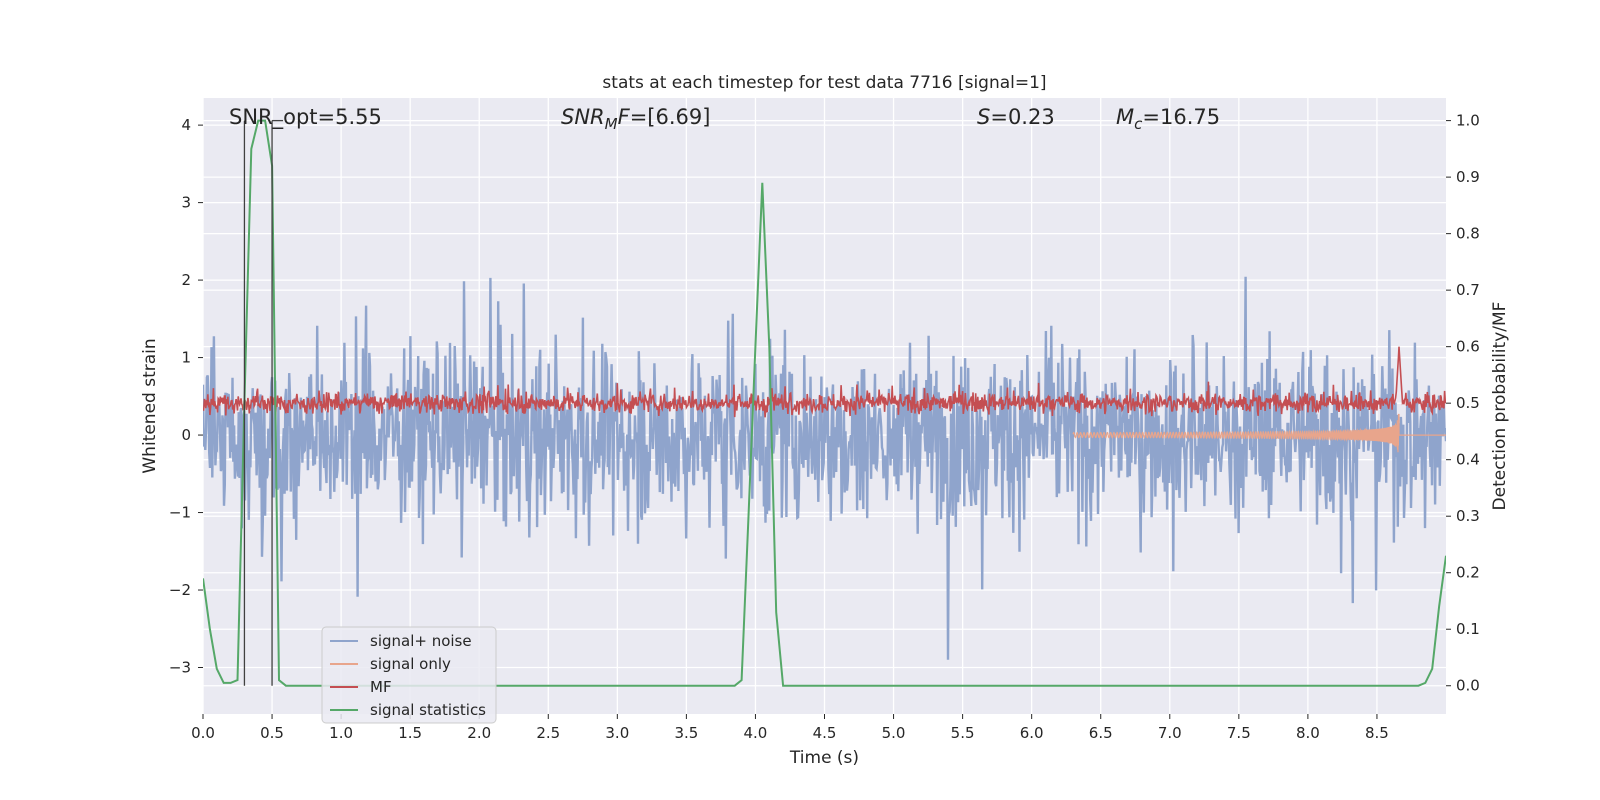 This screenshot has height=800, width=1600. What do you see at coordinates (272, 733) in the screenshot?
I see `x-tick-label: 0.5` at bounding box center [272, 733].